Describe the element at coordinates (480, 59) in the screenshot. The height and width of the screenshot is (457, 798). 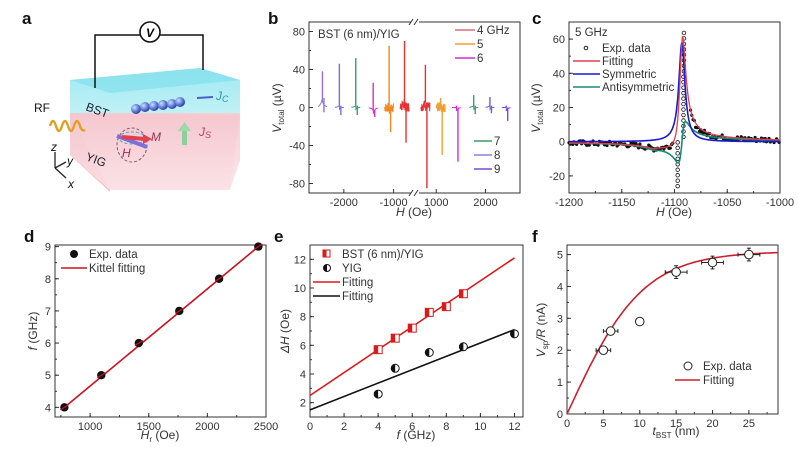
I see `legend-label: 6` at that location.